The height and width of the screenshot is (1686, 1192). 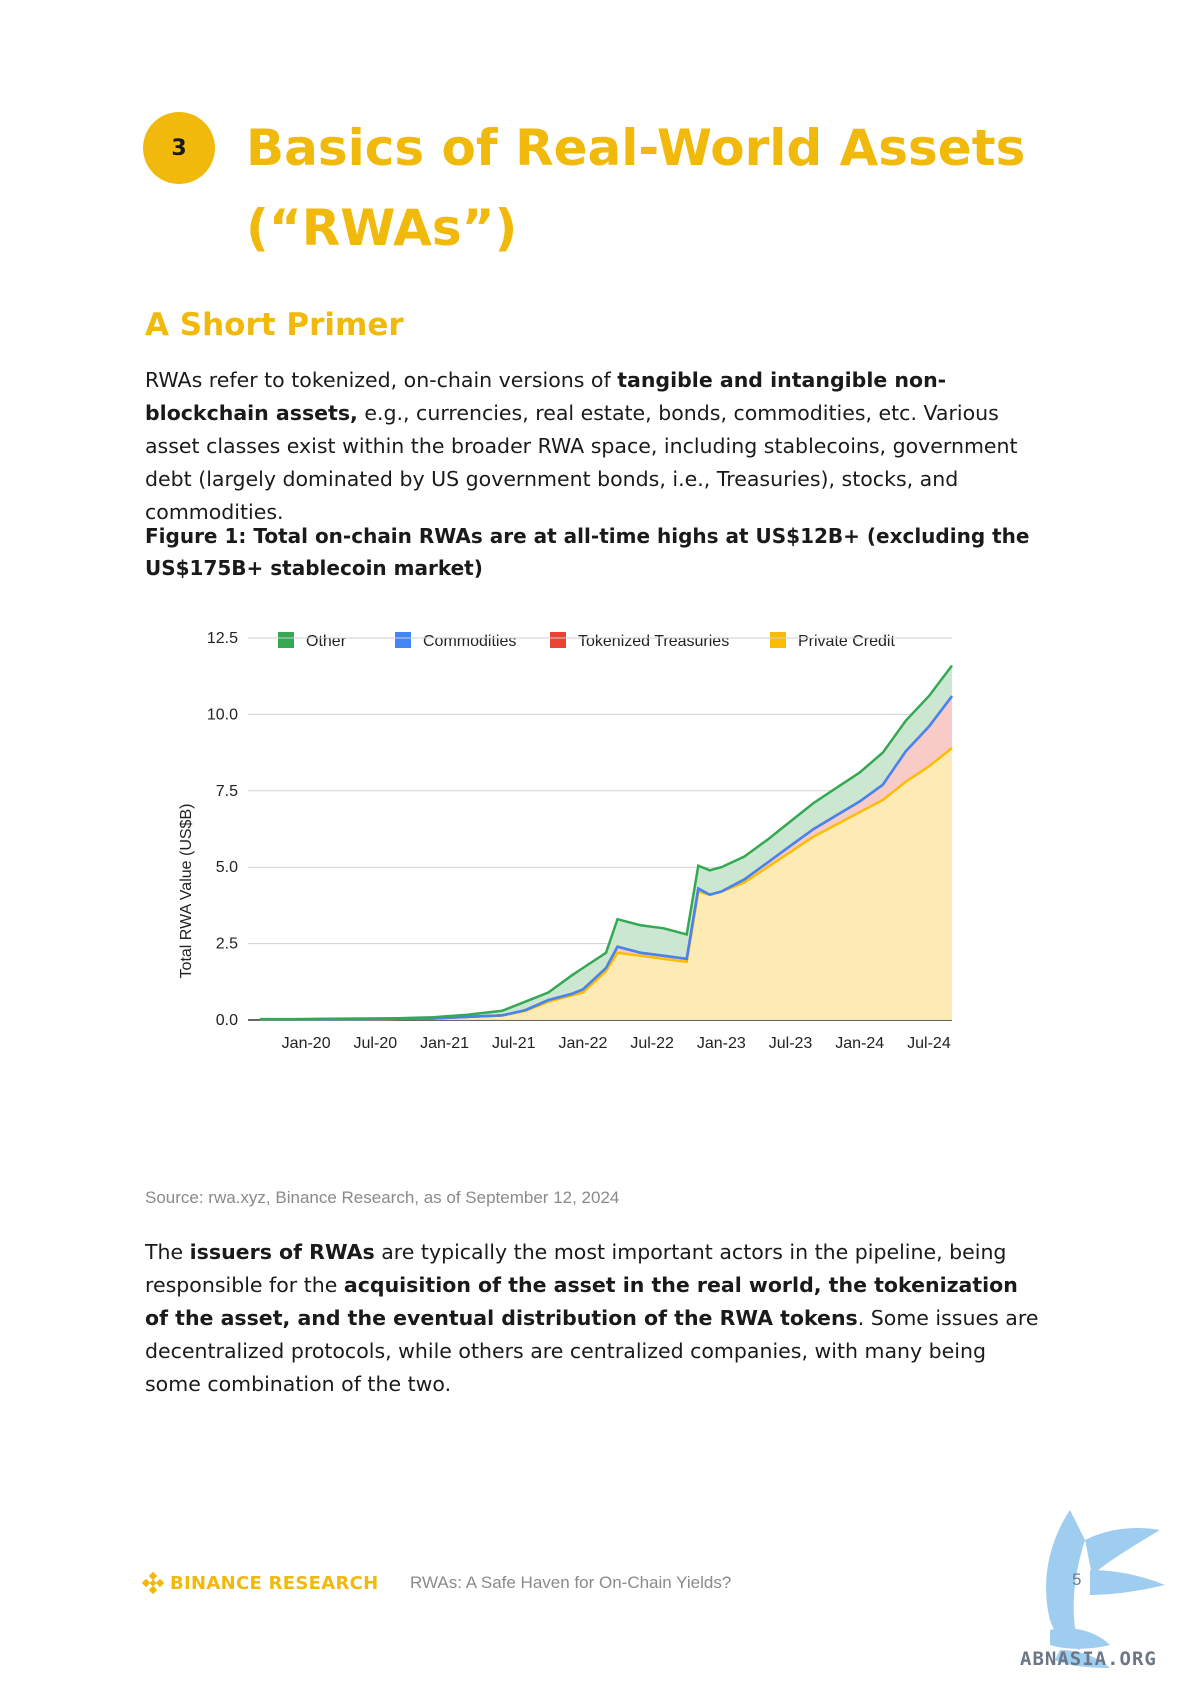 I want to click on x-tick-label: Jan-23, so click(x=721, y=1043).